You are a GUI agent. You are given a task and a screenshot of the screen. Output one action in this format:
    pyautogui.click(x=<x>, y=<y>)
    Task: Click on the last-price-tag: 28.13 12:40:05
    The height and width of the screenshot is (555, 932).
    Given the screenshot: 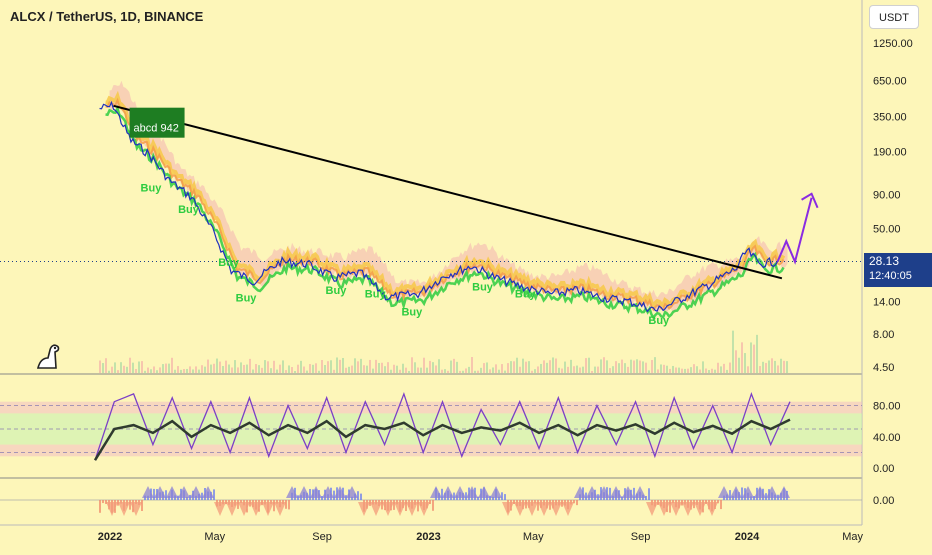 What is the action you would take?
    pyautogui.click(x=898, y=270)
    